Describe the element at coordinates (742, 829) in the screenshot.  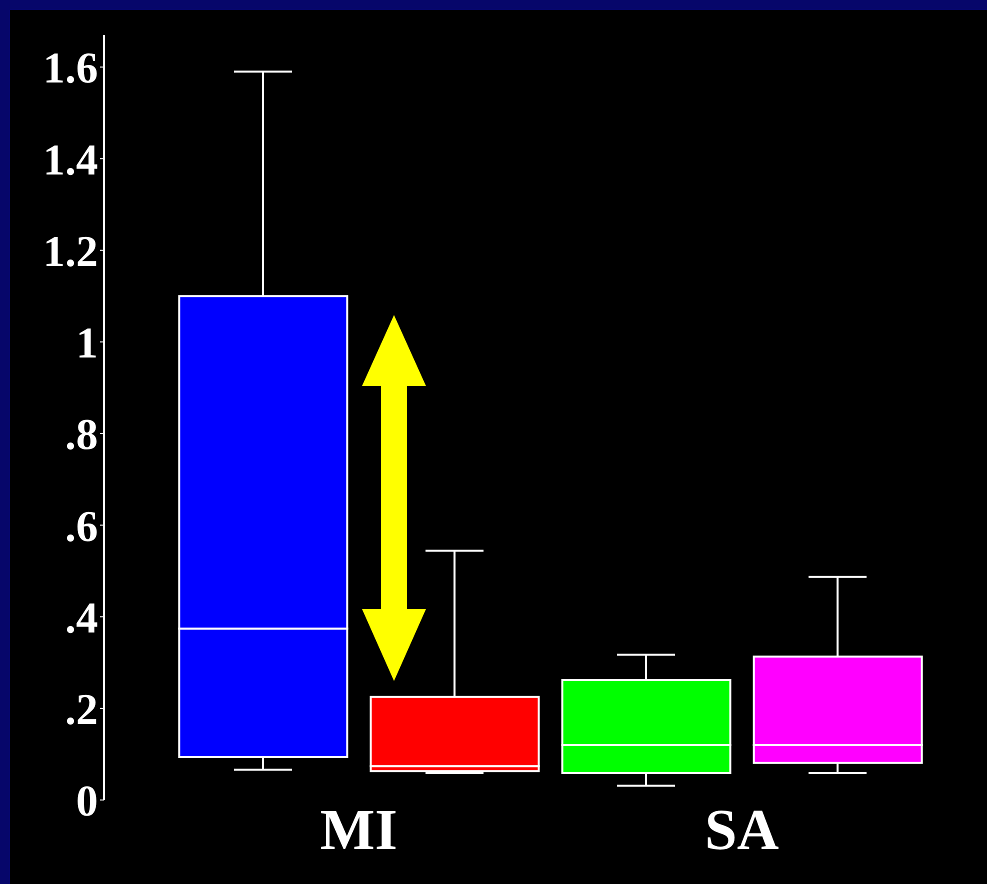
I see `x-tick-label: SA` at that location.